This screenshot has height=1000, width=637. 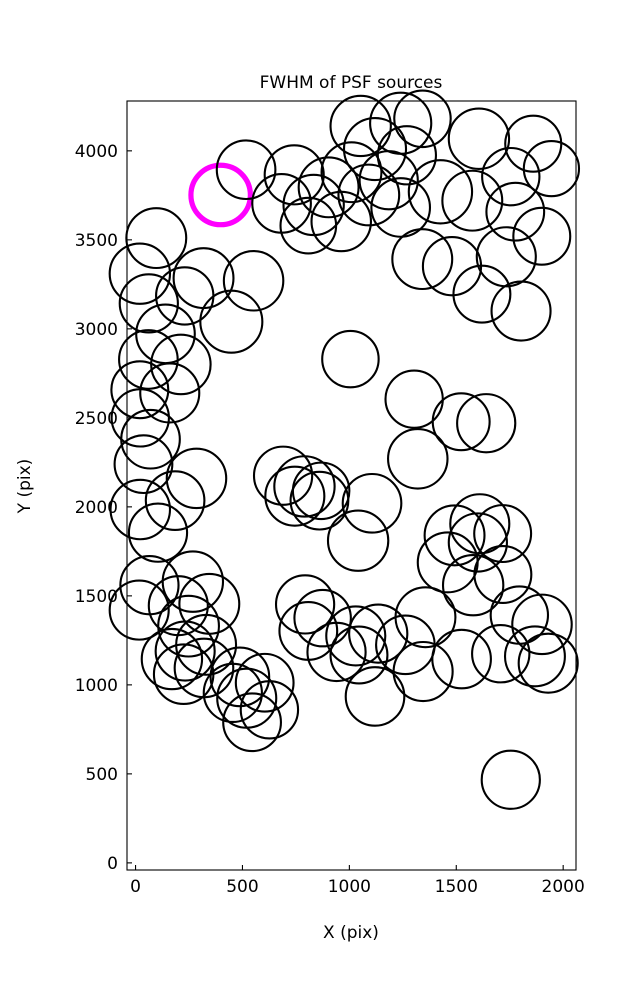 I want to click on y-tick-label: 0, so click(x=112, y=864).